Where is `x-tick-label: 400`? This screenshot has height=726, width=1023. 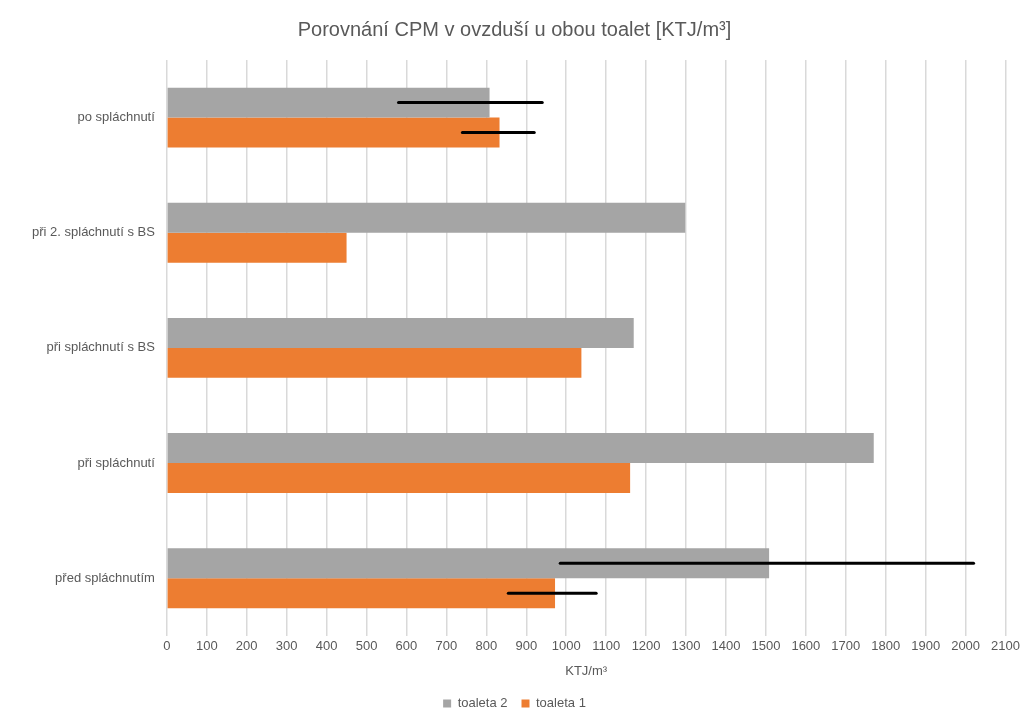 x-tick-label: 400 is located at coordinates (326, 646).